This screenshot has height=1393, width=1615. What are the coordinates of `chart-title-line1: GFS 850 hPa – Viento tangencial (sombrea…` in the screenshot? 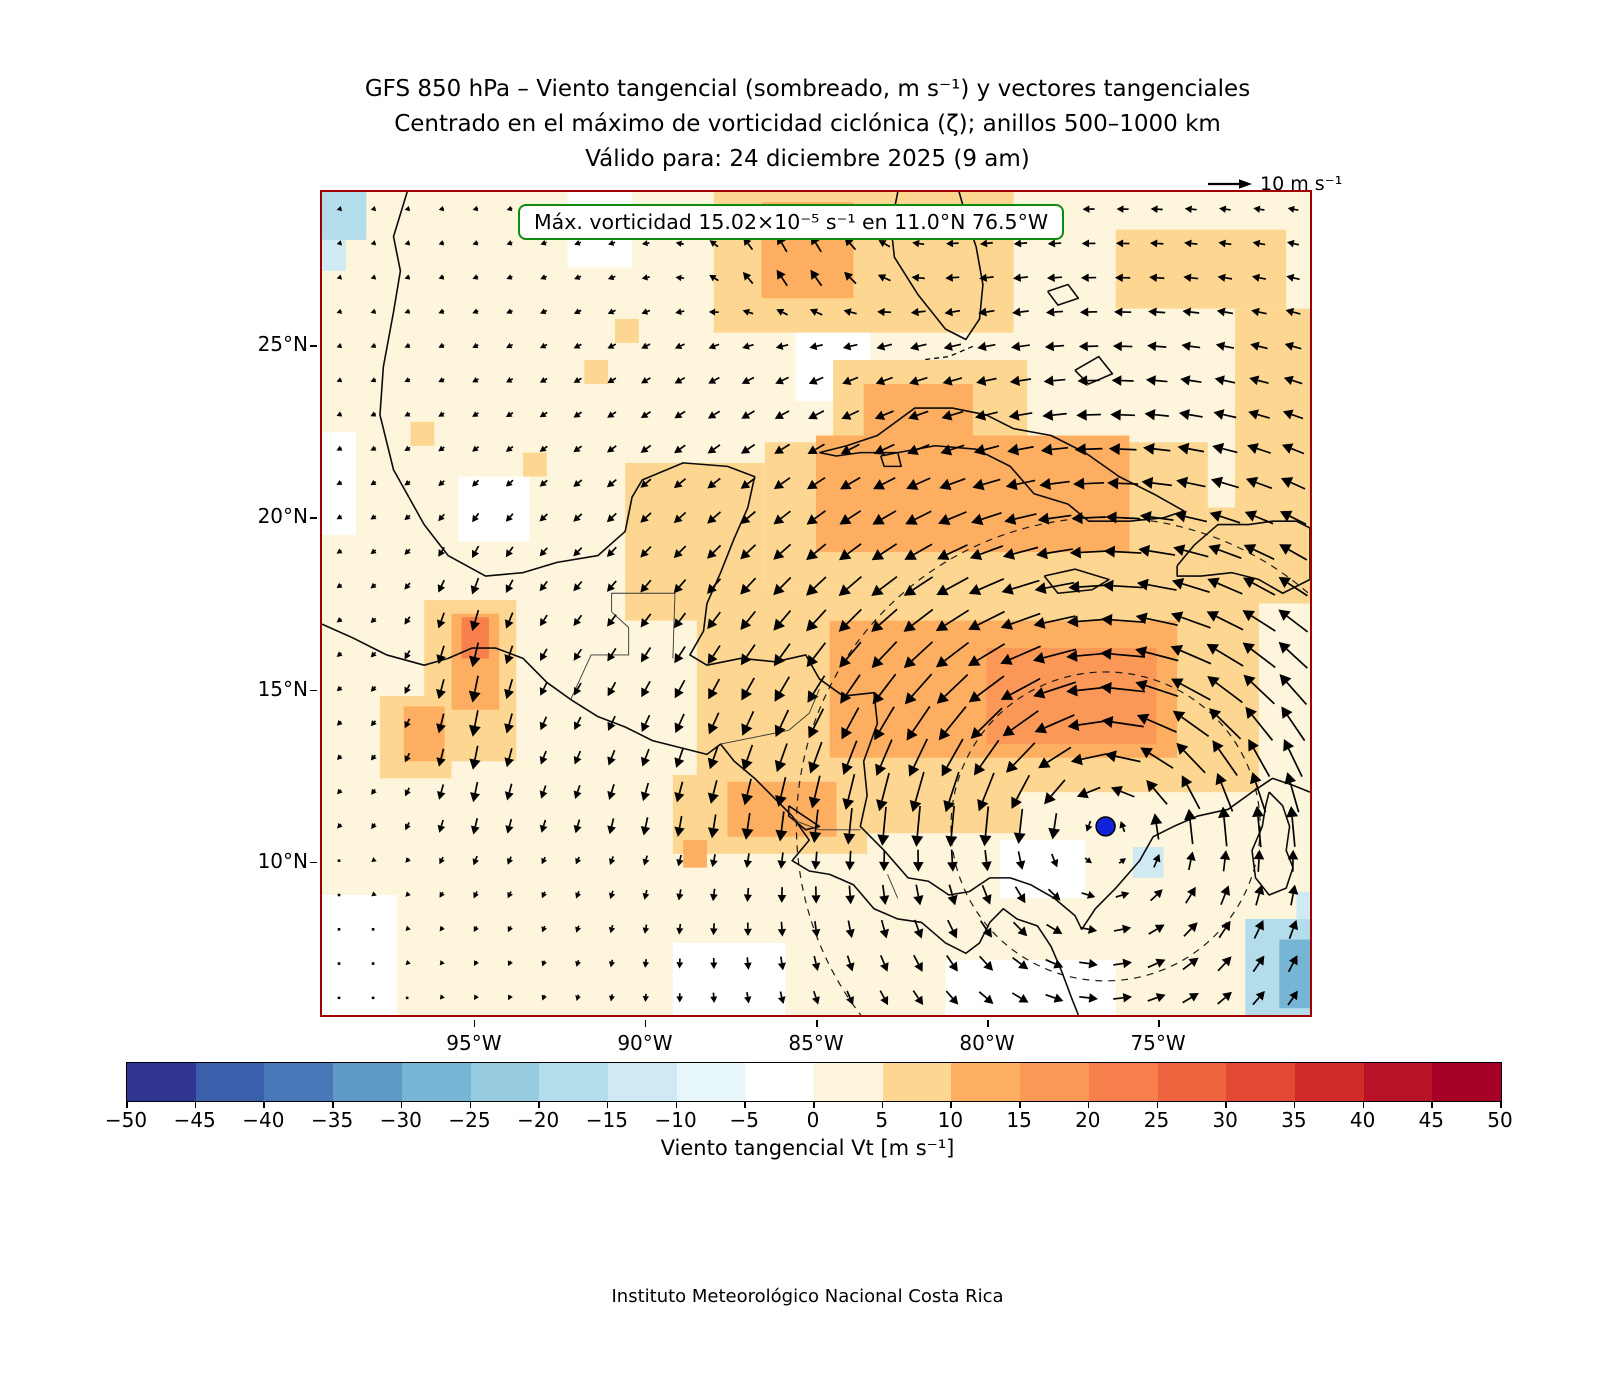 It's located at (807, 89).